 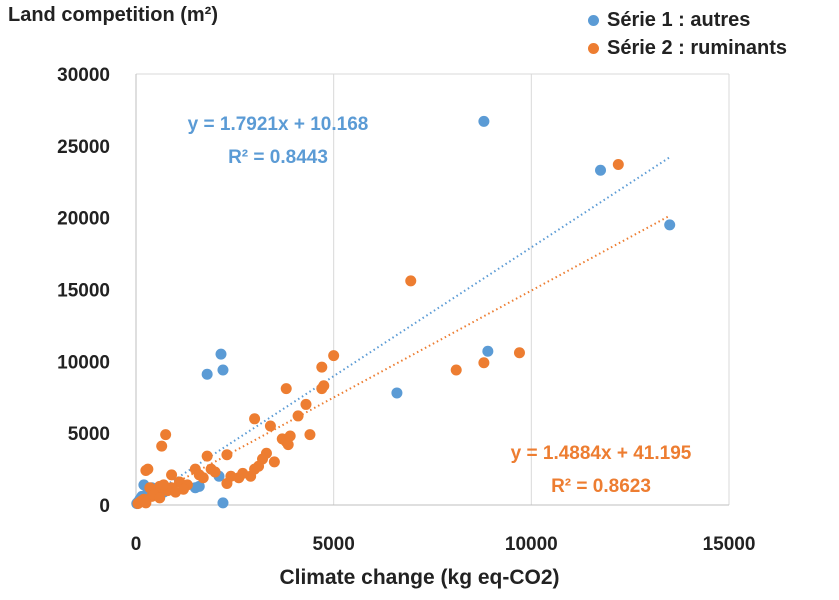 I want to click on x-tick-label-1: 5000, so click(x=334, y=544).